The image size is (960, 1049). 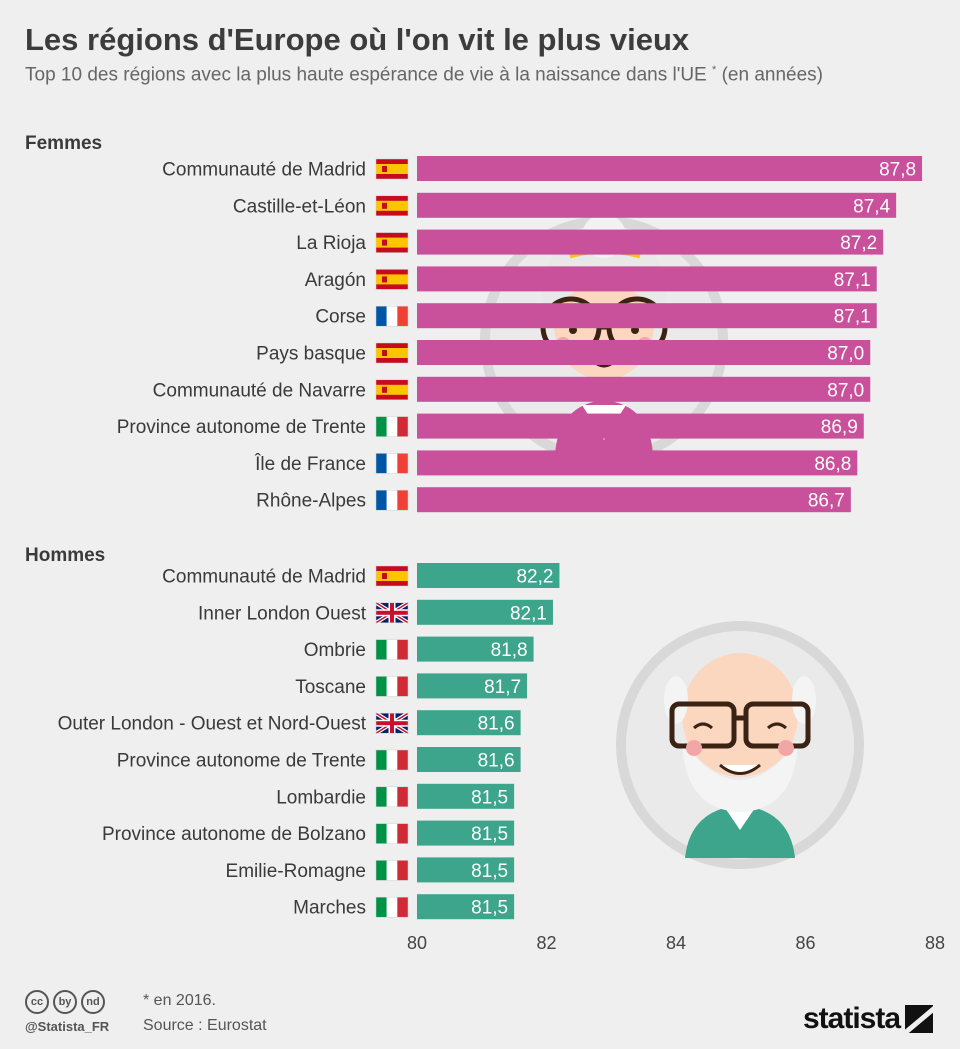 What do you see at coordinates (769, 75) in the screenshot?
I see `subtitle-unit: (en années)` at bounding box center [769, 75].